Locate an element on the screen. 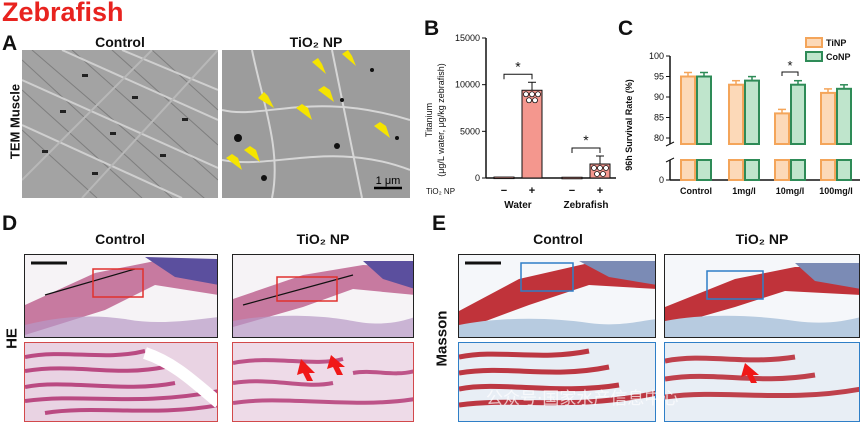 This screenshot has width=863, height=426. chart-b-group-label: Water is located at coordinates (518, 205).